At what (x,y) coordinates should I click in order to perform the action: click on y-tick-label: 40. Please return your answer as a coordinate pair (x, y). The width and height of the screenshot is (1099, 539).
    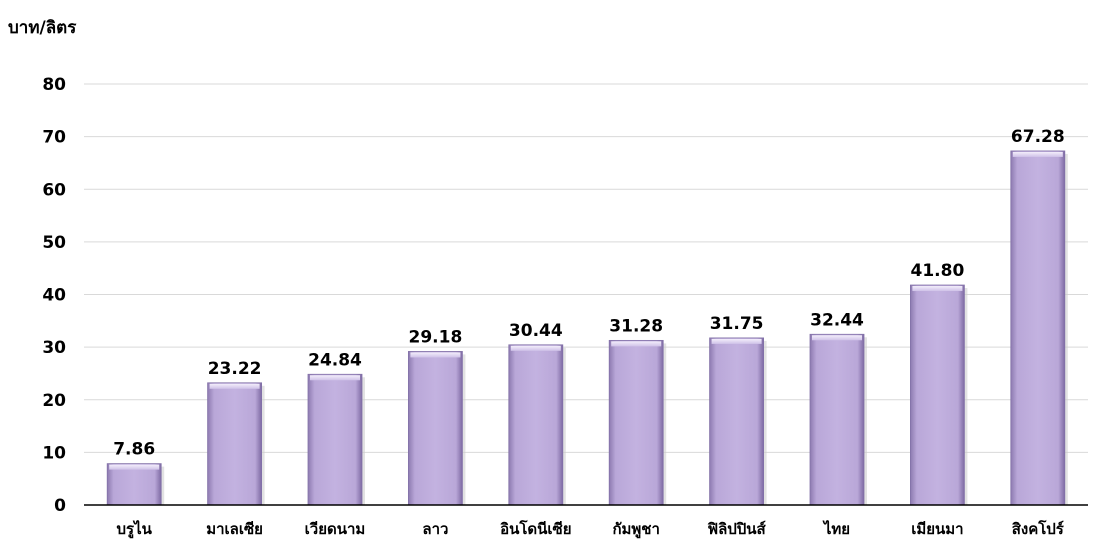
    Looking at the image, I should click on (54, 296).